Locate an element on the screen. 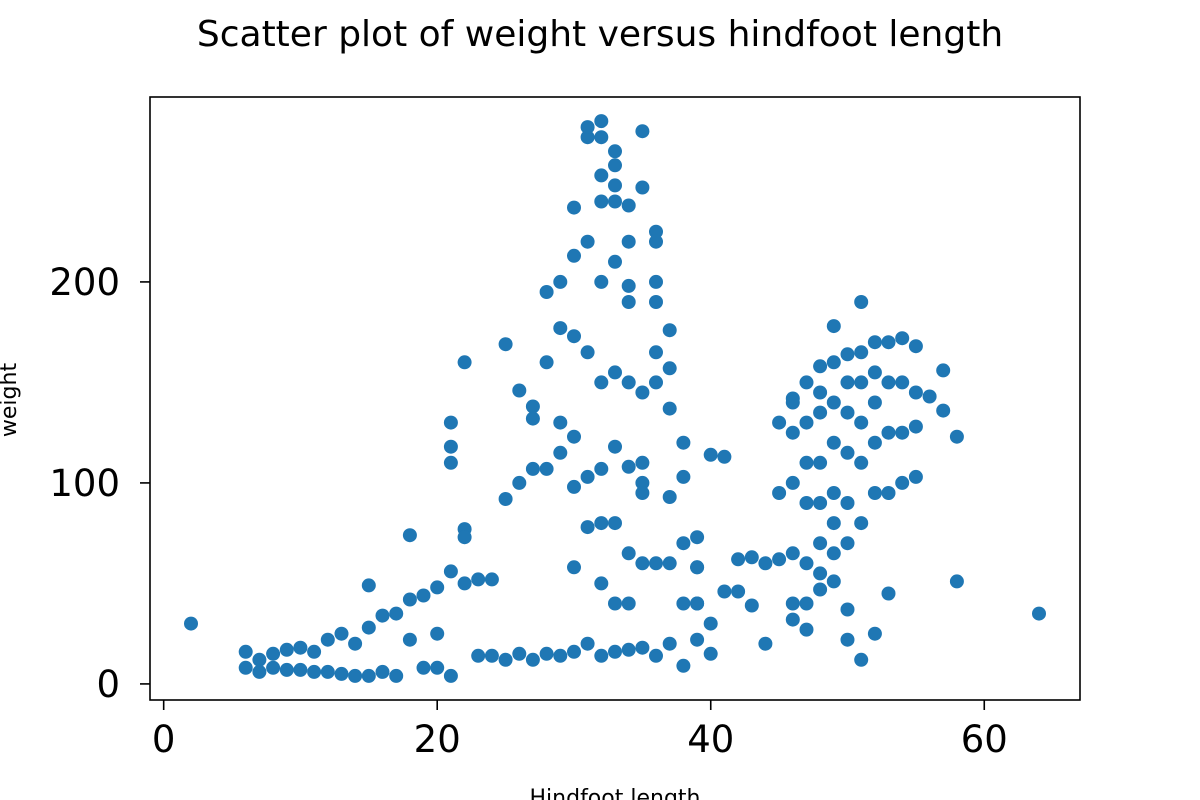  x-tick-label: 60 is located at coordinates (984, 739).